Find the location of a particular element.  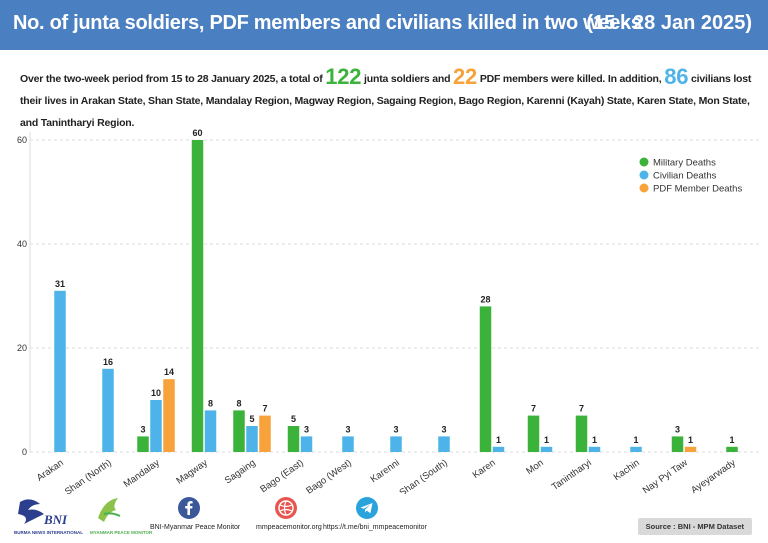

bni-logo: BNI is located at coordinates (43, 513).